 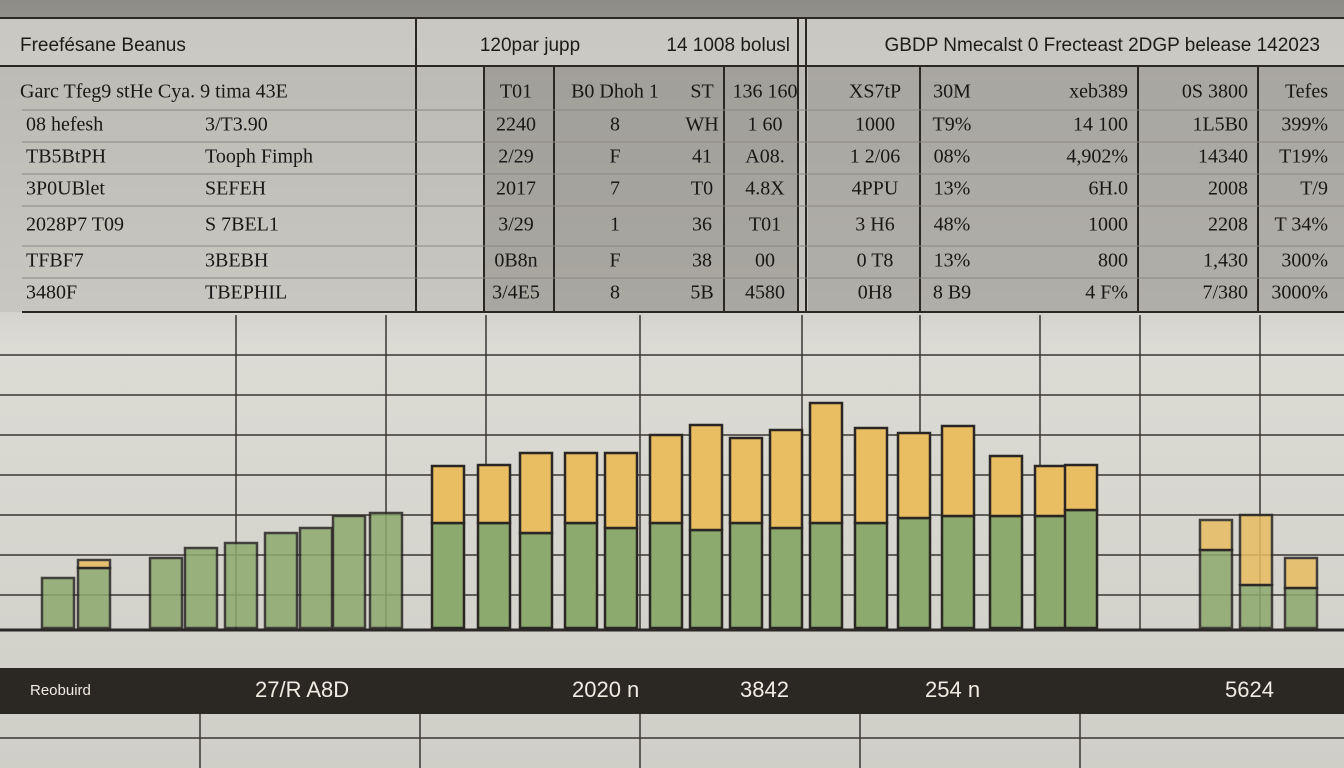 I want to click on table-cell: 3 H6, so click(x=874, y=225).